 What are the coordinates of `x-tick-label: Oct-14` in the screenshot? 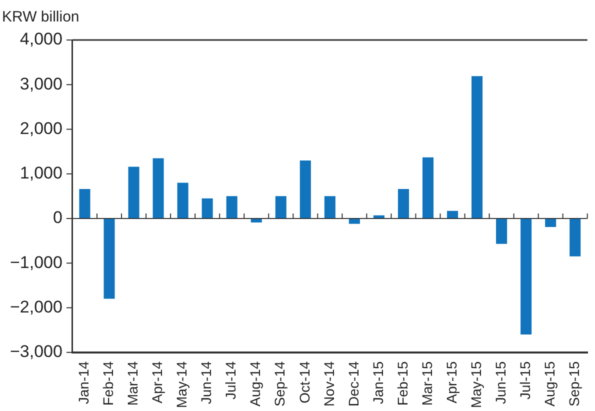 It's located at (304, 382).